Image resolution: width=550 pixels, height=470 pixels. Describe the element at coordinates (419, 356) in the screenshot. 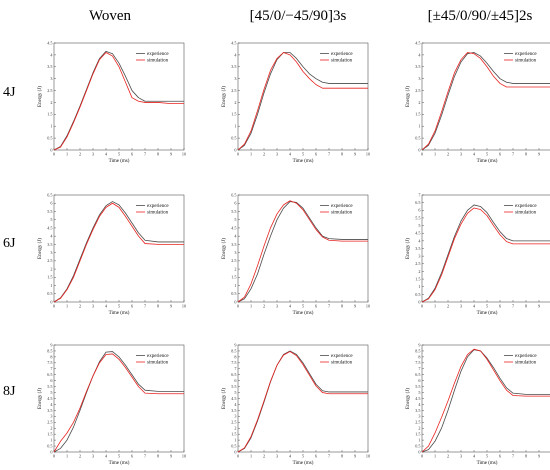

I see `y-tick-label: 8` at that location.